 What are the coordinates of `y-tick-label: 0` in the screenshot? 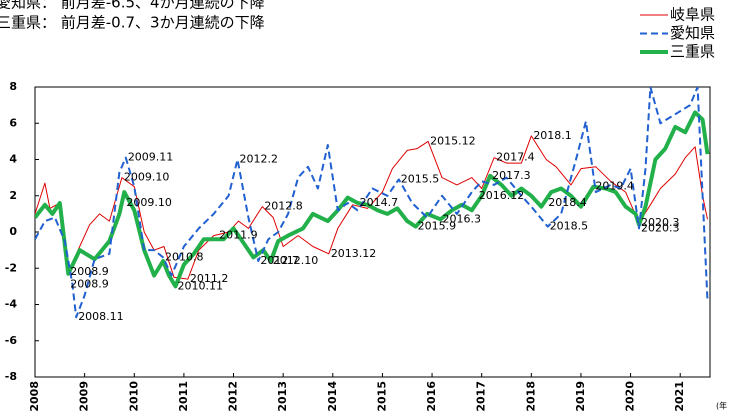 It's located at (13, 231).